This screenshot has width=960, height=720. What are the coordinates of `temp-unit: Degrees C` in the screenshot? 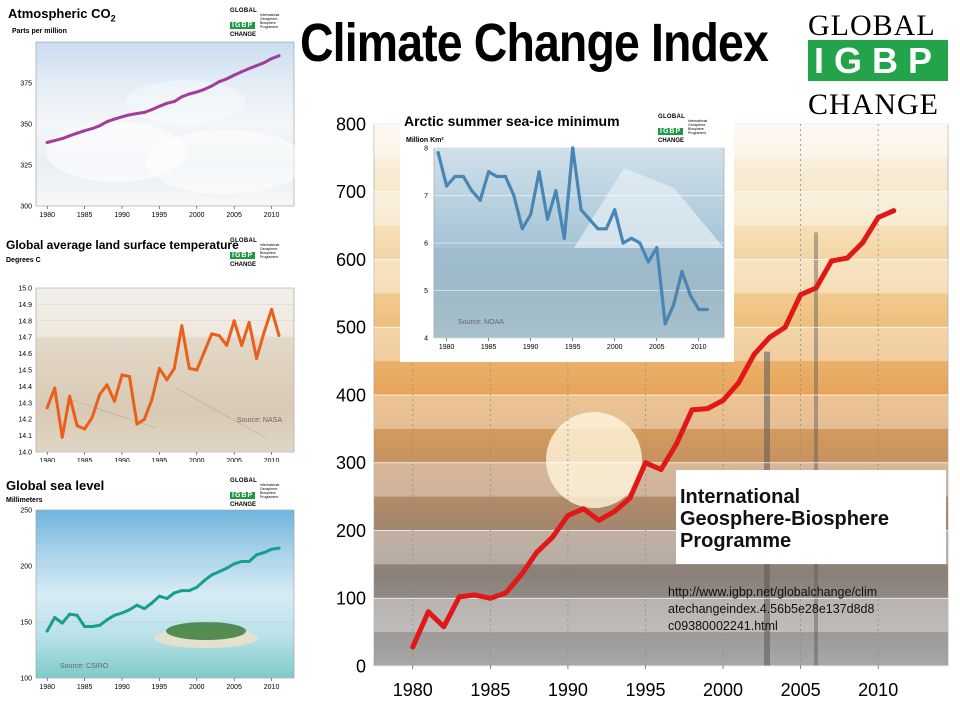 It's located at (23, 260).